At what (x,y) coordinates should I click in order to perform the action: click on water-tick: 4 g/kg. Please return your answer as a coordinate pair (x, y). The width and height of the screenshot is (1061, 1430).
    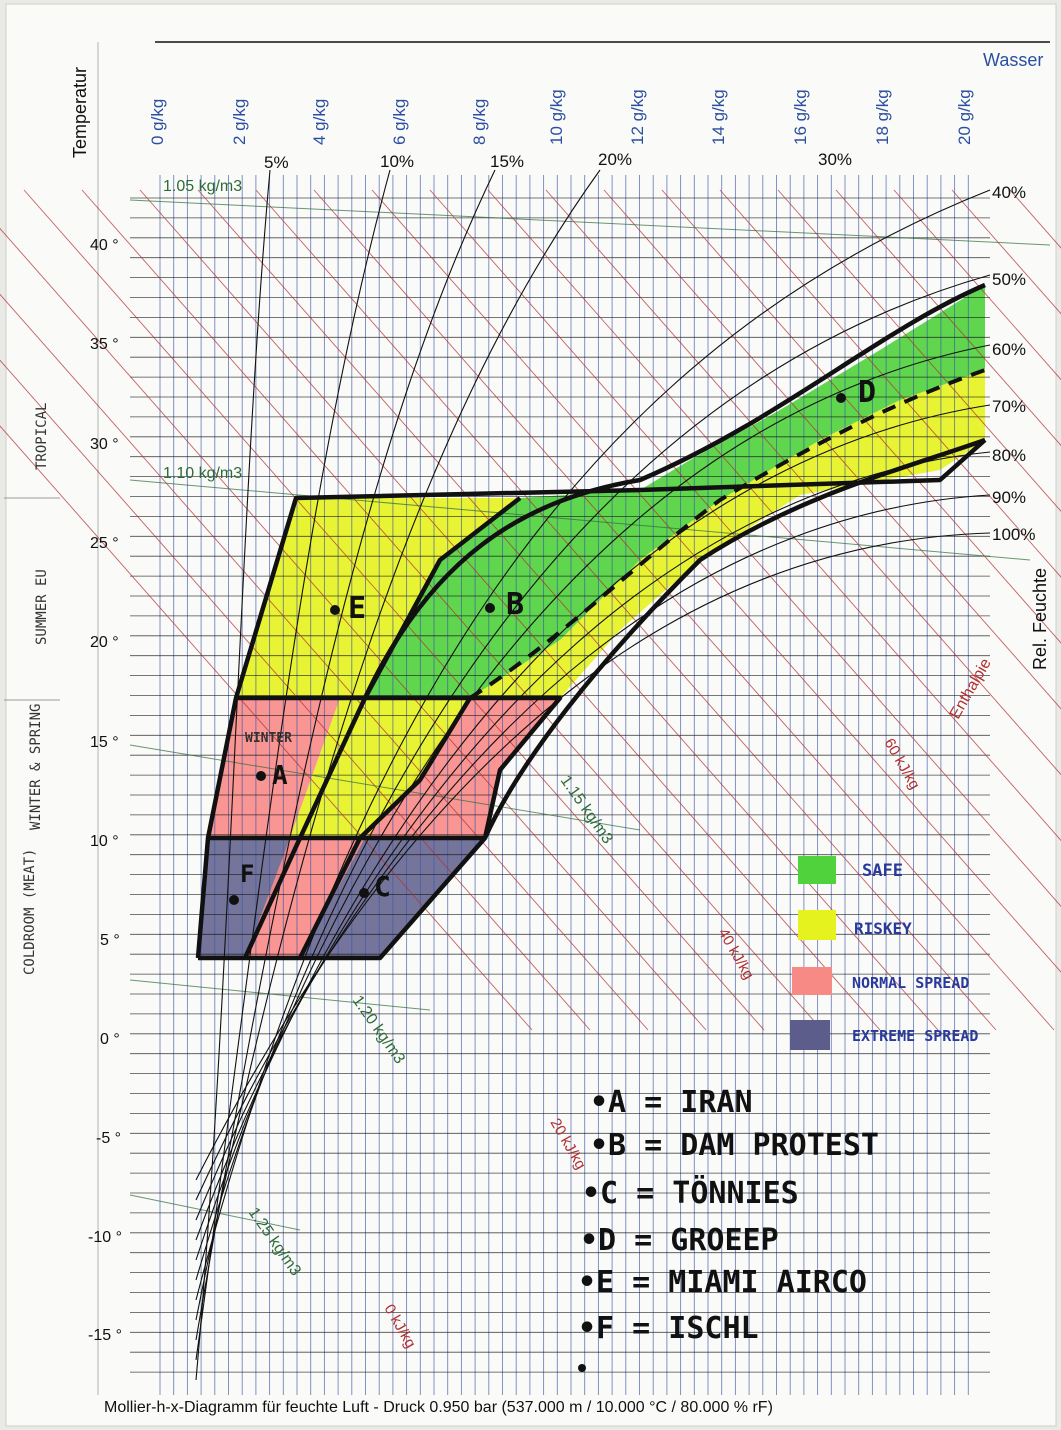
    Looking at the image, I should click on (319, 122).